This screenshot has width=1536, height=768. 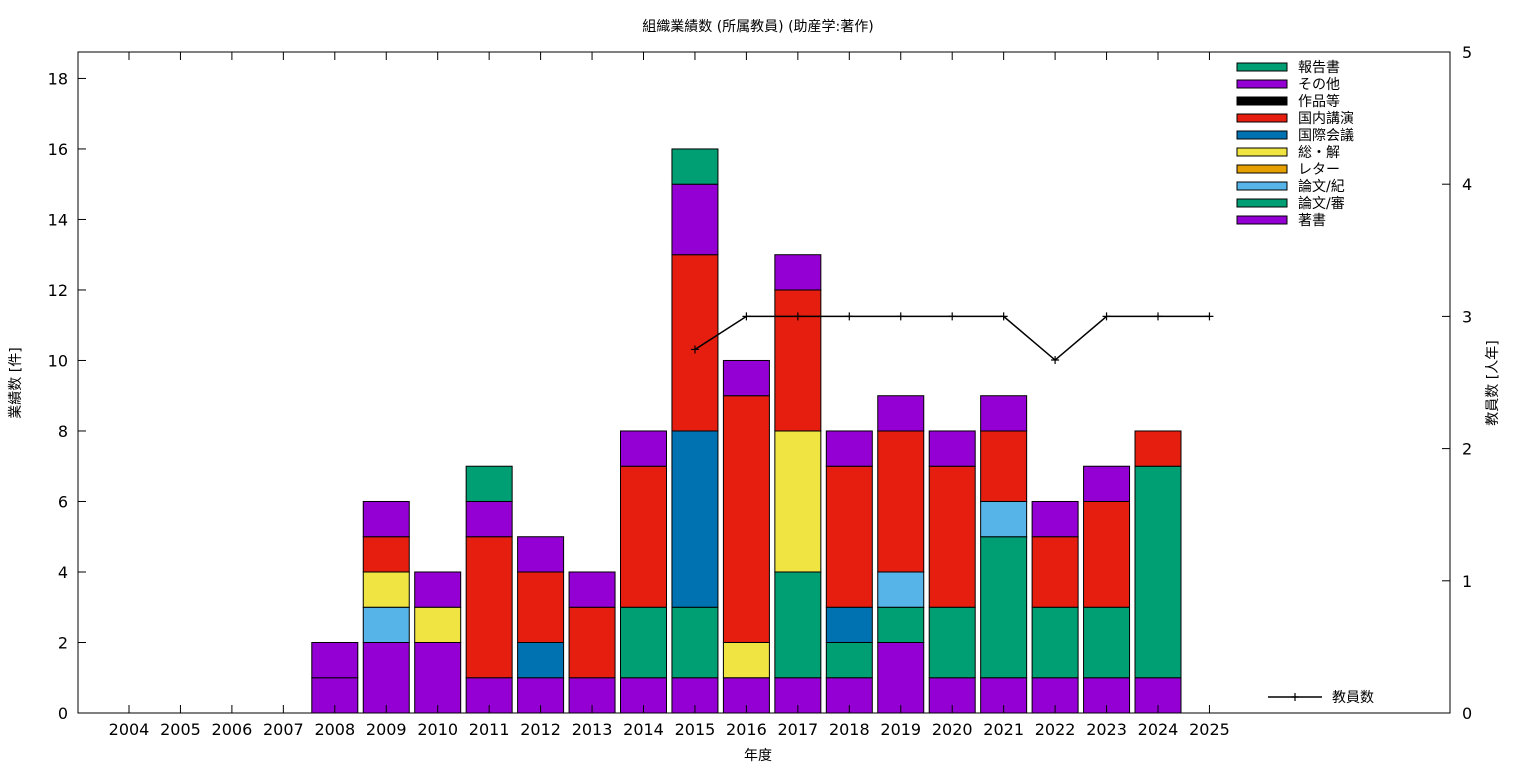 What do you see at coordinates (797, 729) in the screenshot?
I see `x-tick-label: 2017` at bounding box center [797, 729].